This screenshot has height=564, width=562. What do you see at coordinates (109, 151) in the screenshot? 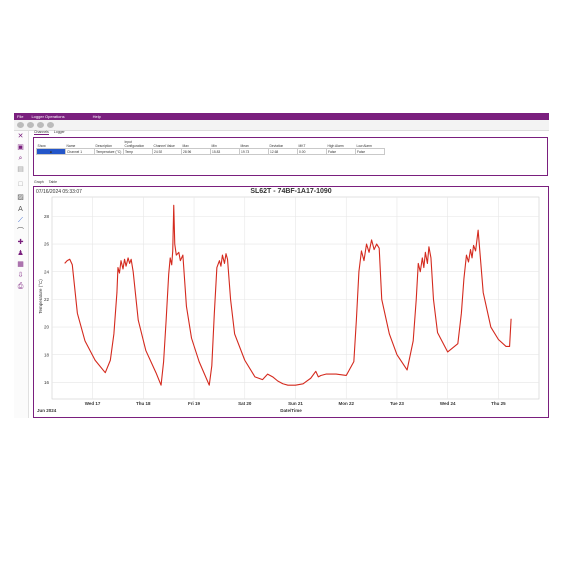
I see `table-cell: Temperature (°C)` at bounding box center [109, 151].